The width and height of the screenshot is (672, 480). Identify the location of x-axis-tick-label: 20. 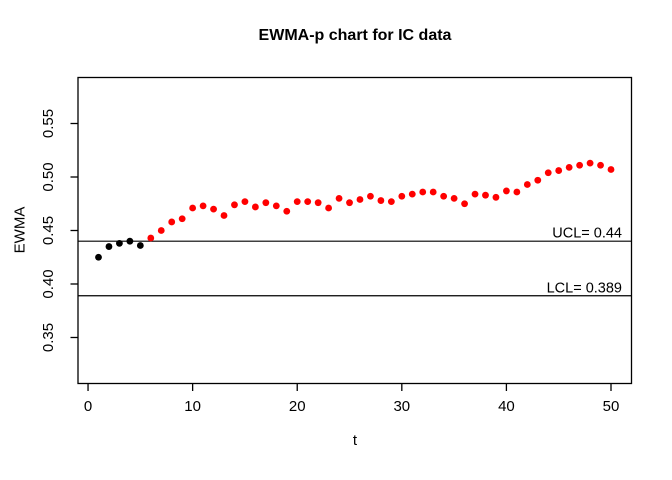
(297, 406).